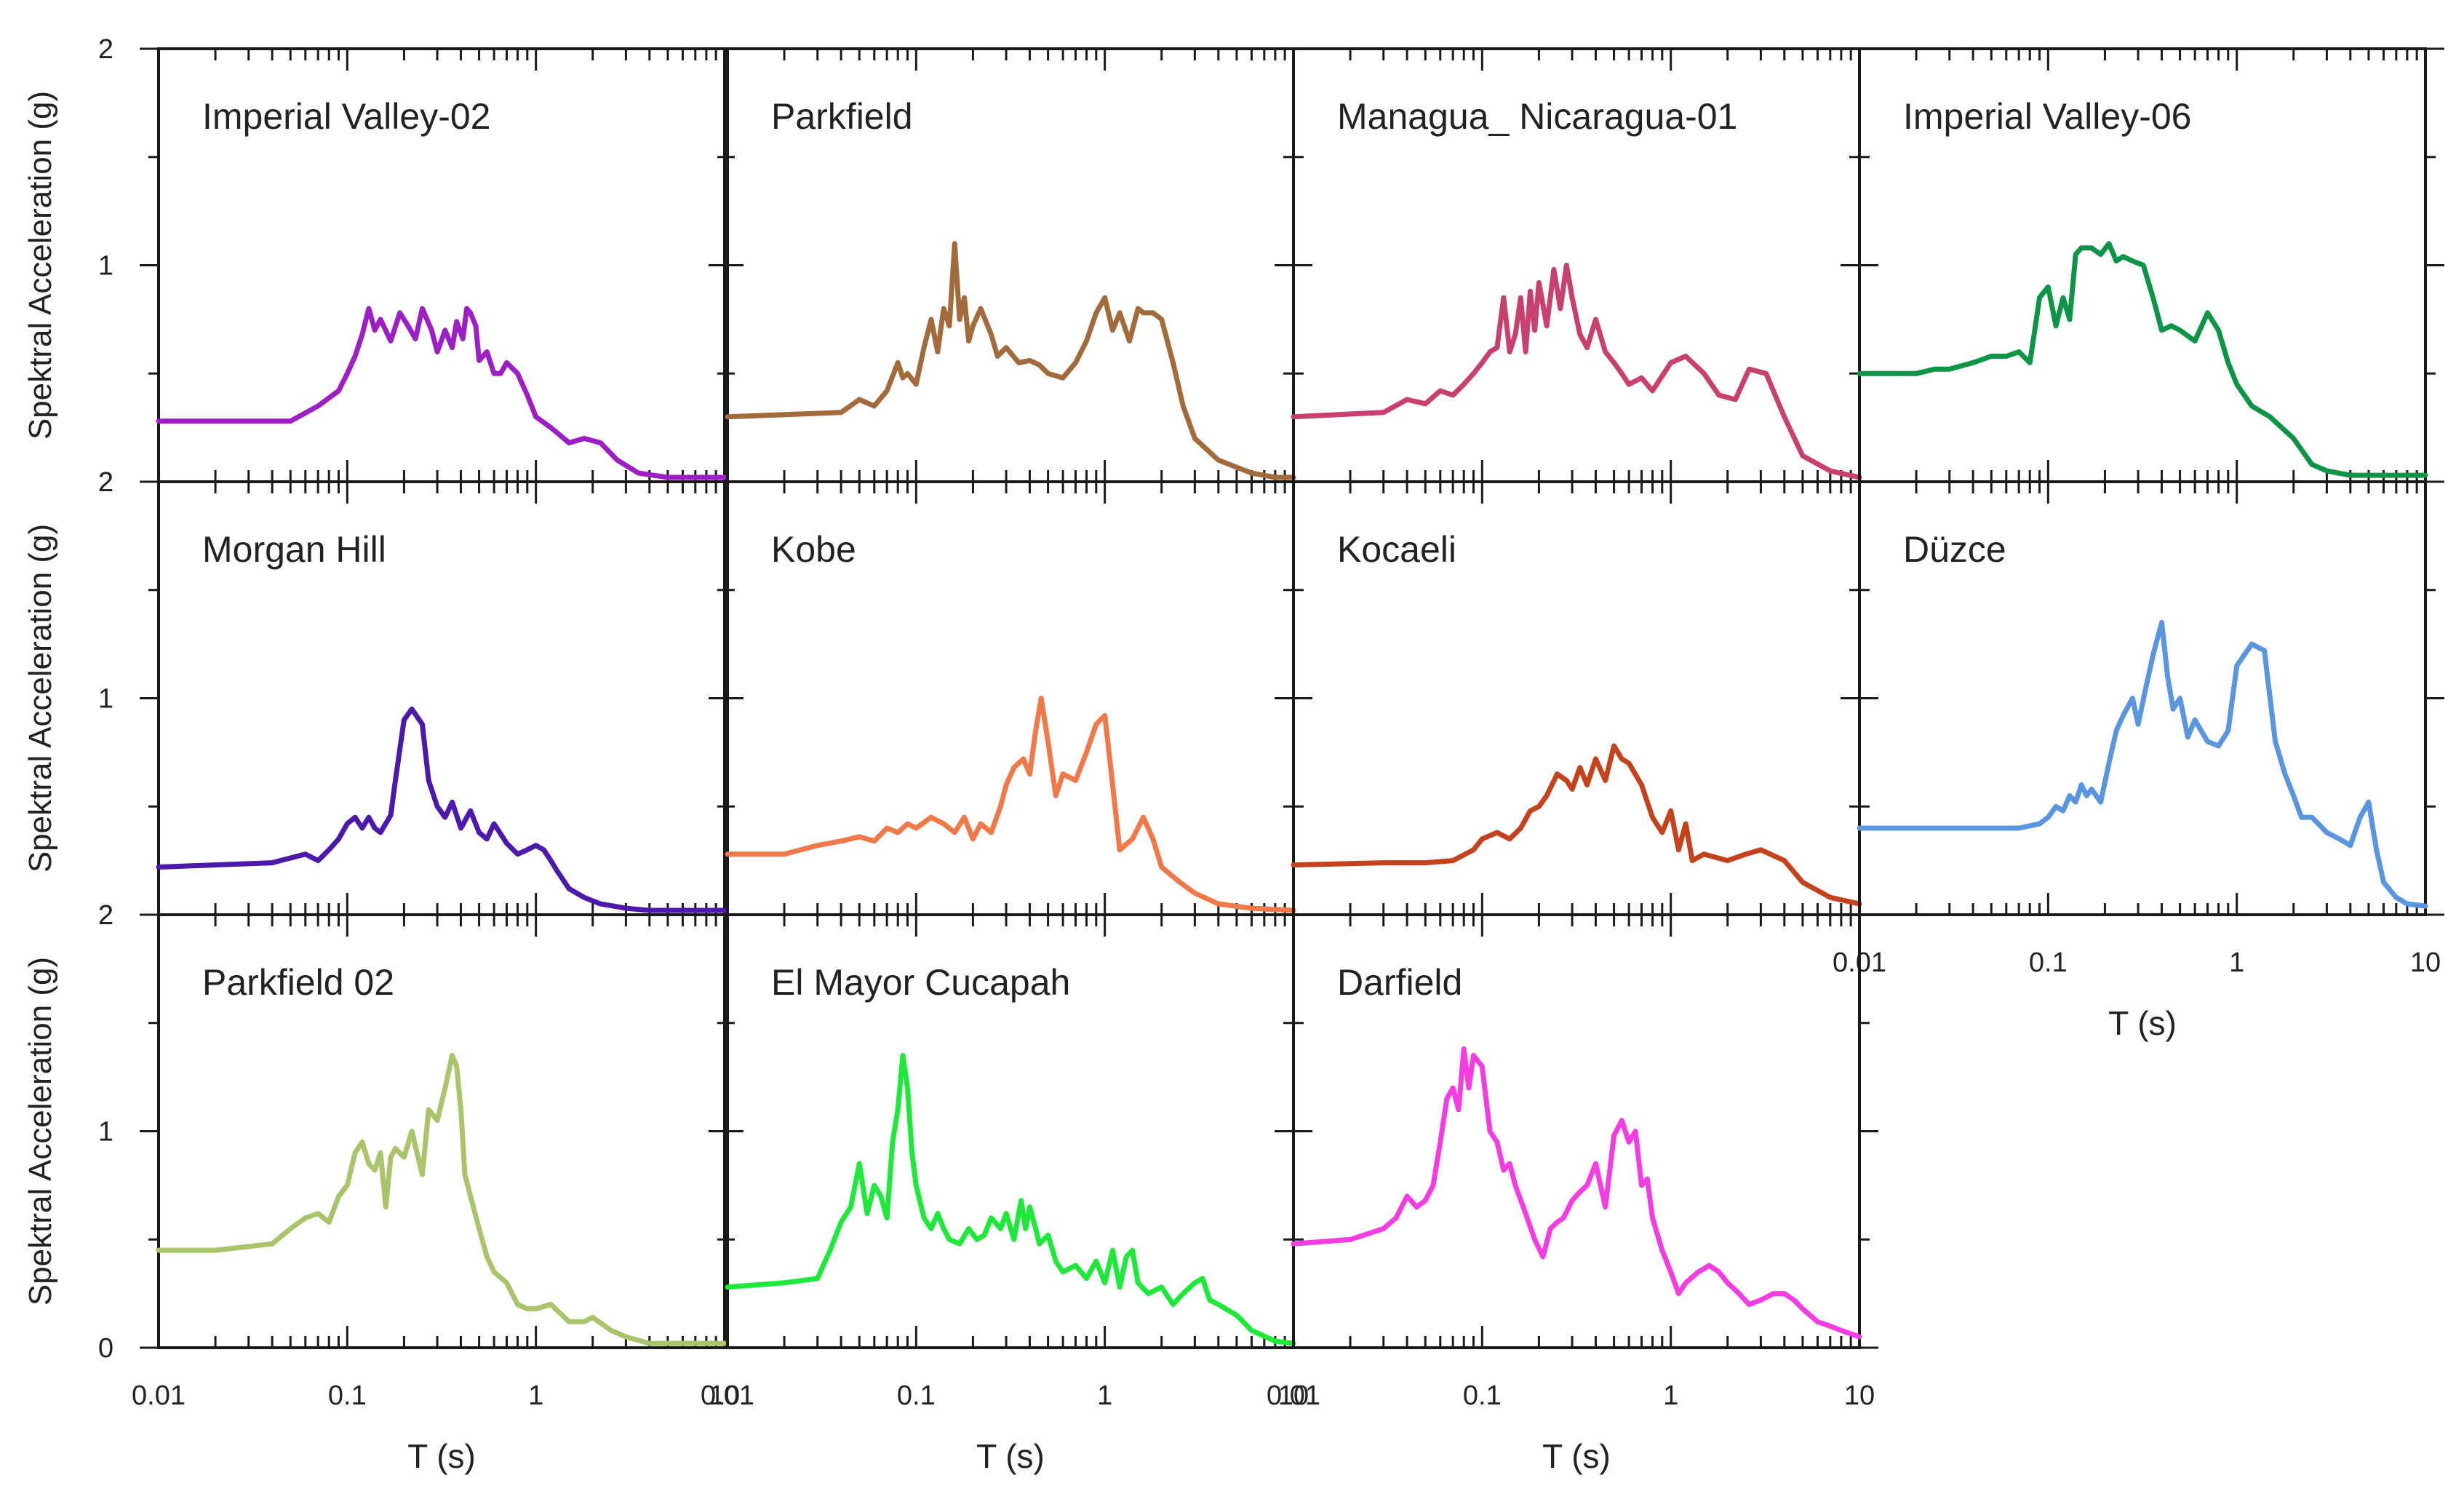  Describe the element at coordinates (842, 116) in the screenshot. I see `panel-title: Parkfield` at that location.